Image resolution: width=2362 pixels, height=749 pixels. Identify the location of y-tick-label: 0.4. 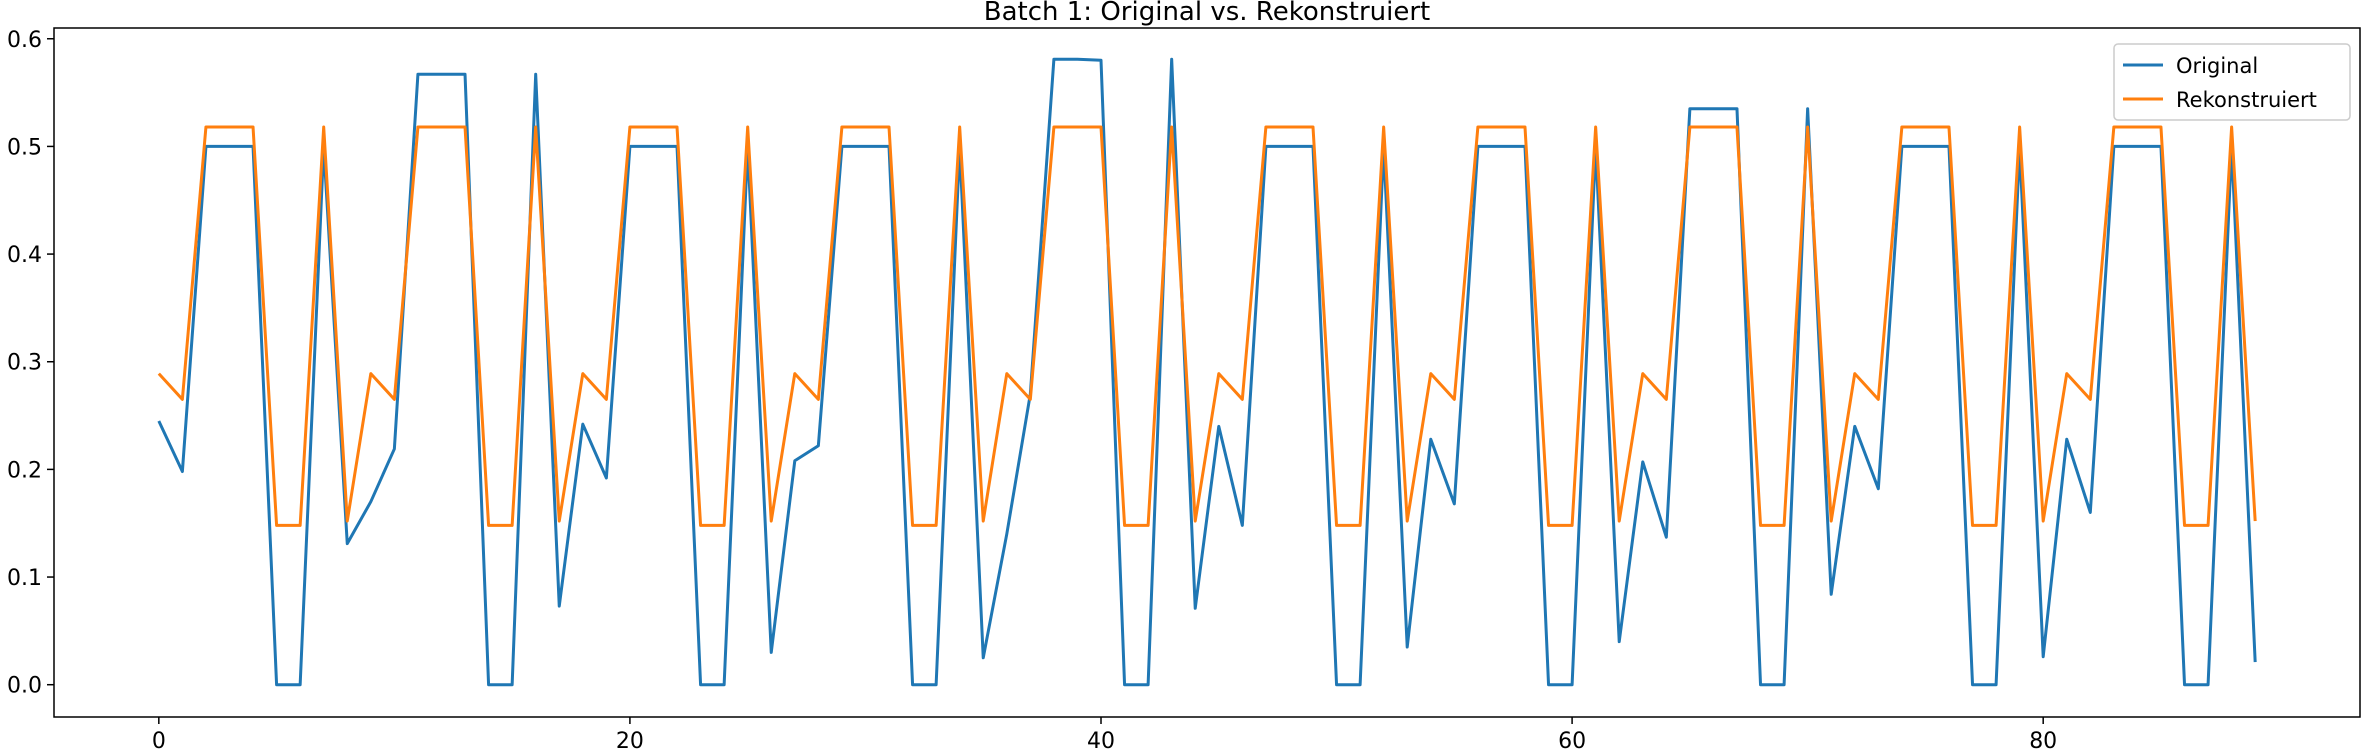
(24, 255).